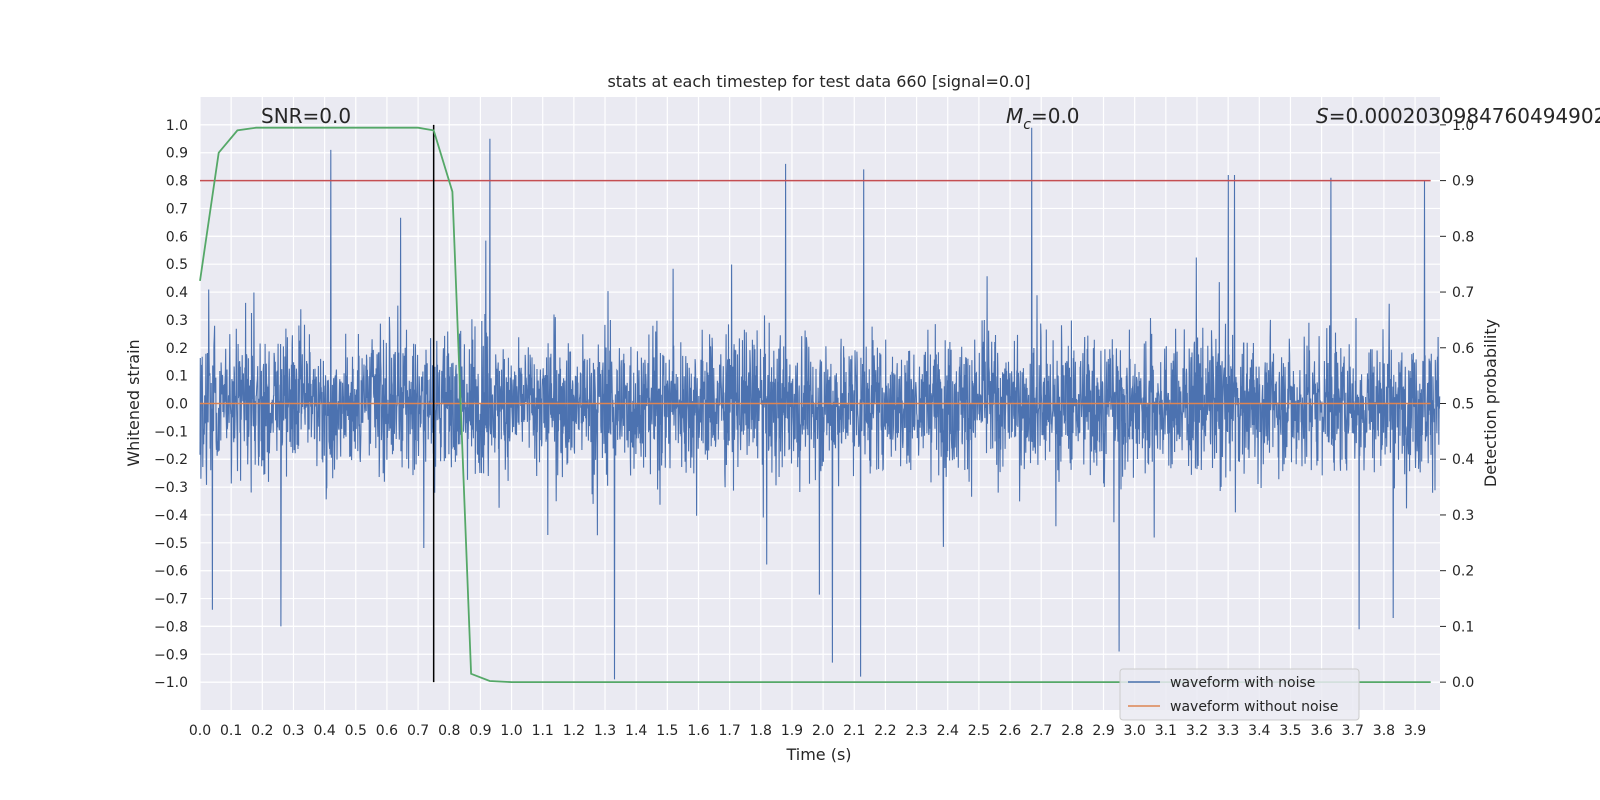 Image resolution: width=1600 pixels, height=800 pixels. Describe the element at coordinates (818, 754) in the screenshot. I see `x-axis-label: Time (s)` at that location.